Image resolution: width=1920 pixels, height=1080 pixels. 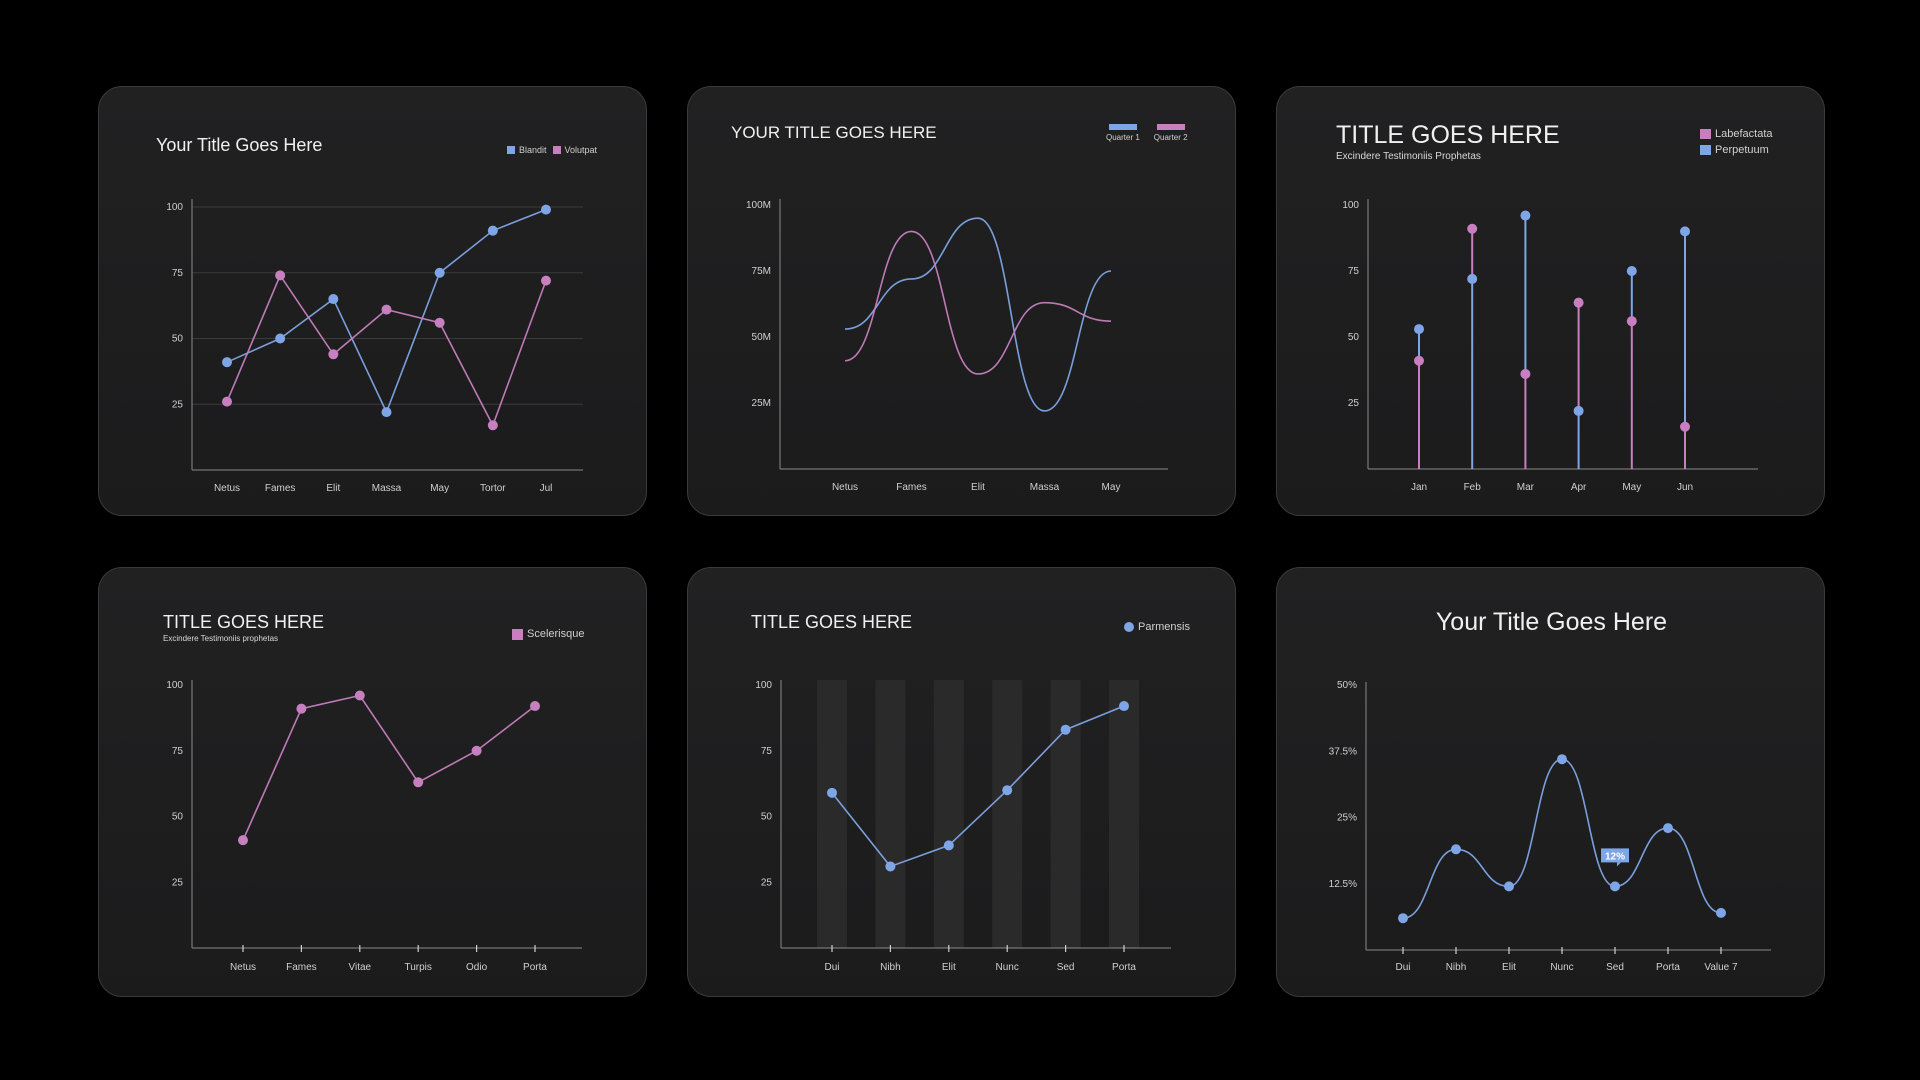 I want to click on x-tick-label: Jan, so click(x=1419, y=487).